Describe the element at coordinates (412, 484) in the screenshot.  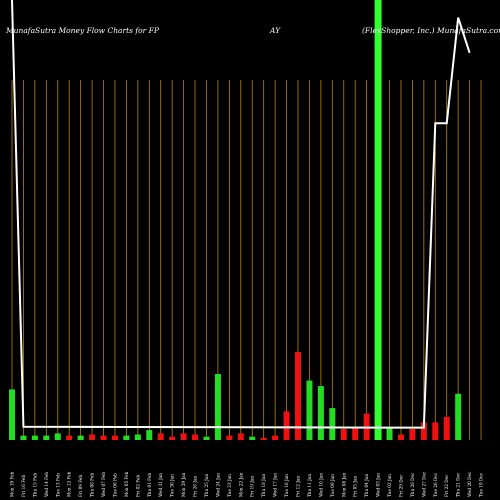
I see `x-tick-label: Thu 28 Dec` at that location.